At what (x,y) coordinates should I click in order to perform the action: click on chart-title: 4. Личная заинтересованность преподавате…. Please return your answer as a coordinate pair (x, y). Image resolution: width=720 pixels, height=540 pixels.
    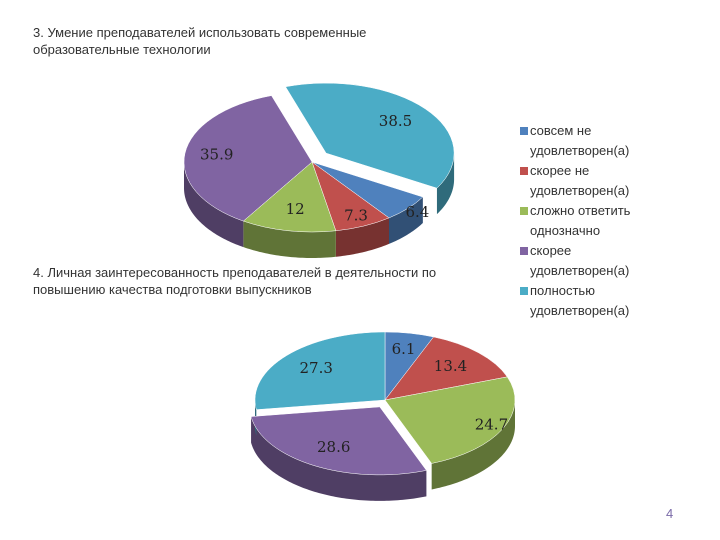
    Looking at the image, I should click on (235, 281).